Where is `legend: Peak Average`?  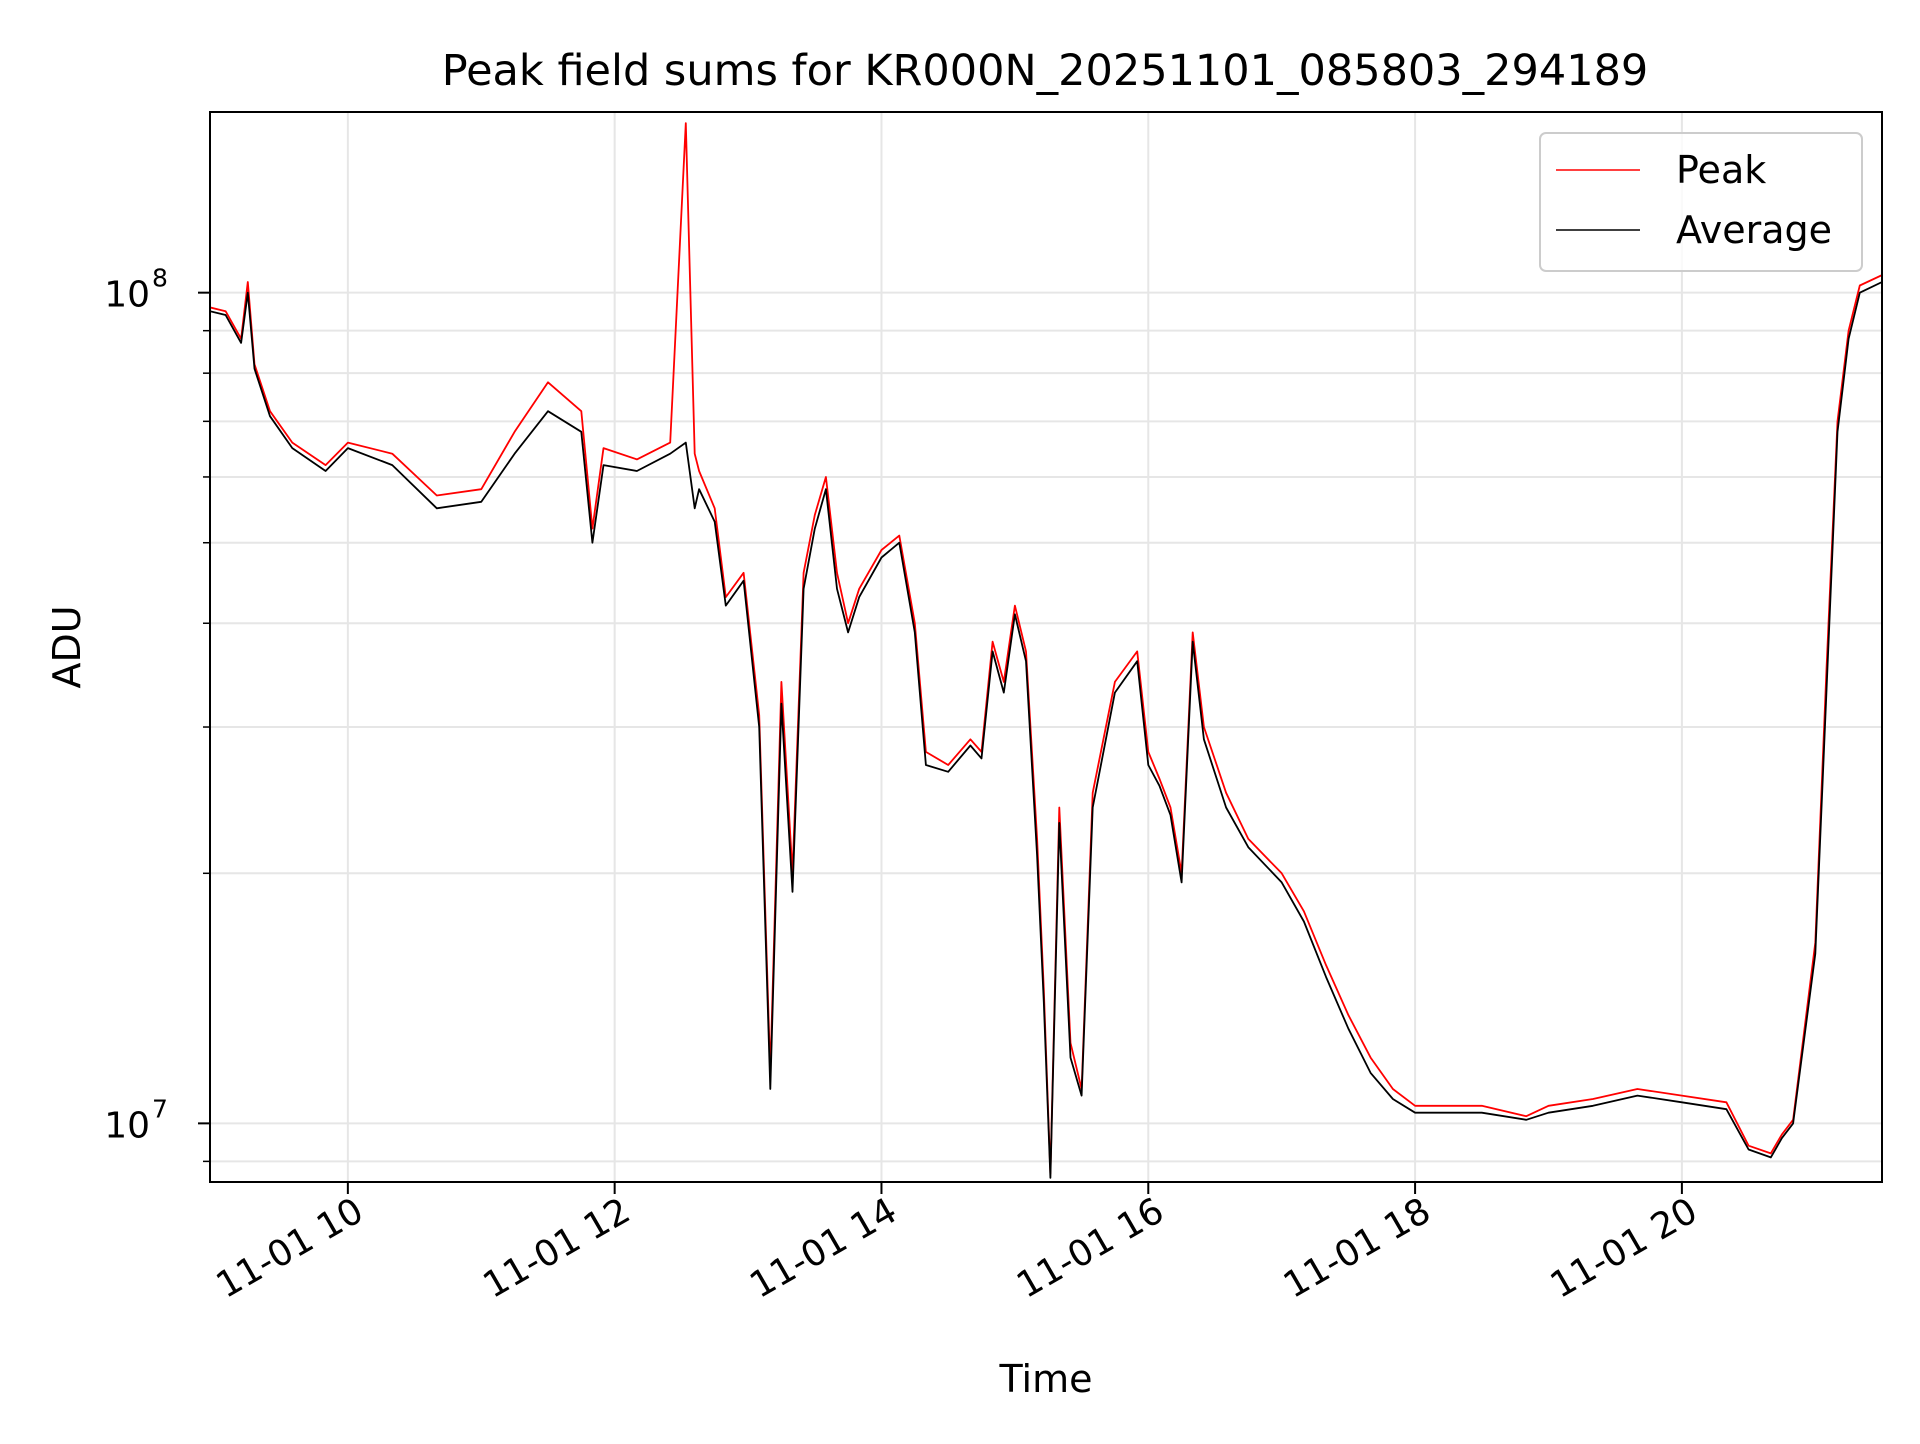 legend: Peak Average is located at coordinates (1701, 202).